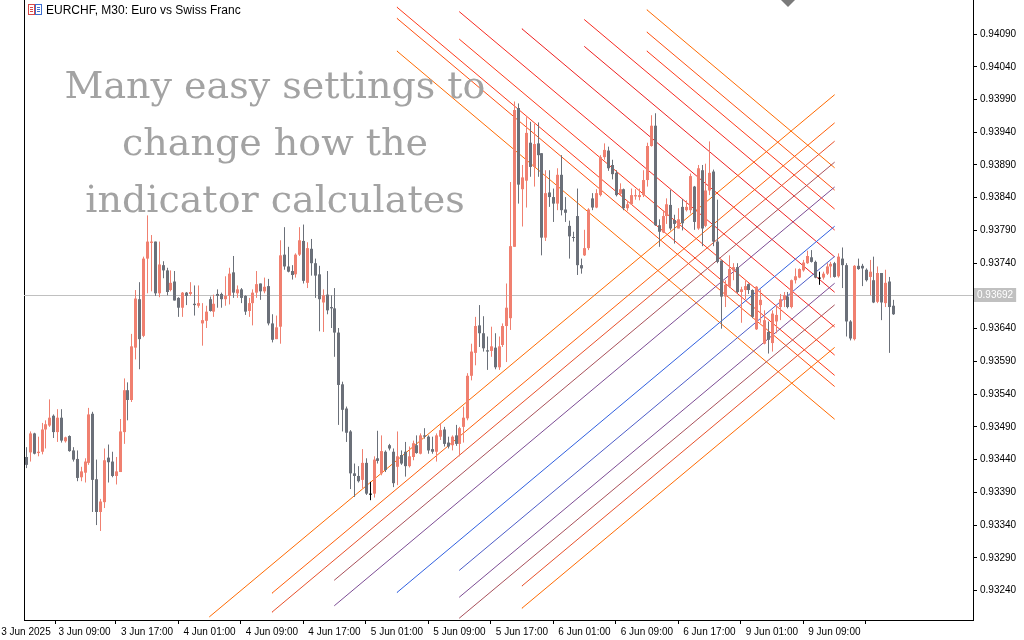 This screenshot has width=1024, height=640. I want to click on x-tick-label: 6 Jun 01:00, so click(584, 631).